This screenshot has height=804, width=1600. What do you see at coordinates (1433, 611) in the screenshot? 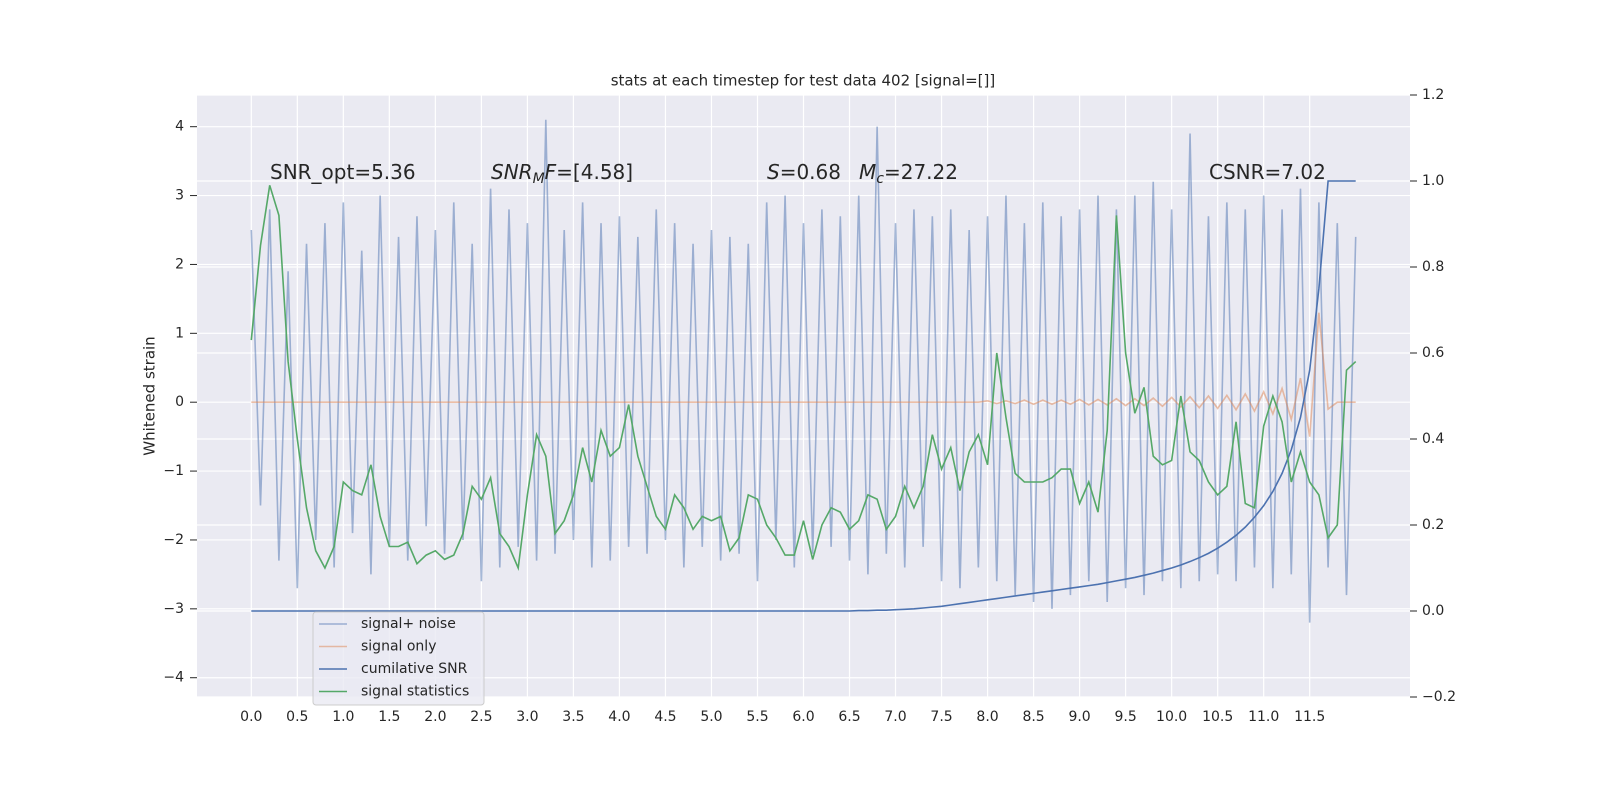
I see `y2-tick-label: 0.0` at bounding box center [1433, 611].